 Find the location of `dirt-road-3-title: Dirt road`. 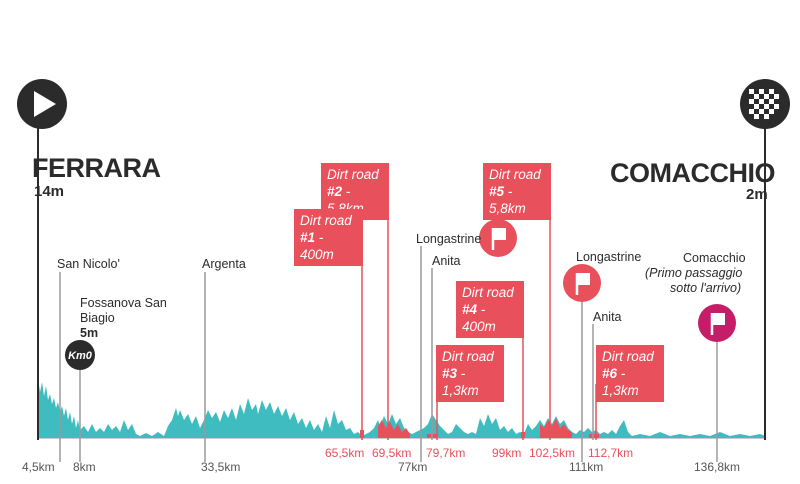

dirt-road-3-title: Dirt road is located at coordinates (468, 356).